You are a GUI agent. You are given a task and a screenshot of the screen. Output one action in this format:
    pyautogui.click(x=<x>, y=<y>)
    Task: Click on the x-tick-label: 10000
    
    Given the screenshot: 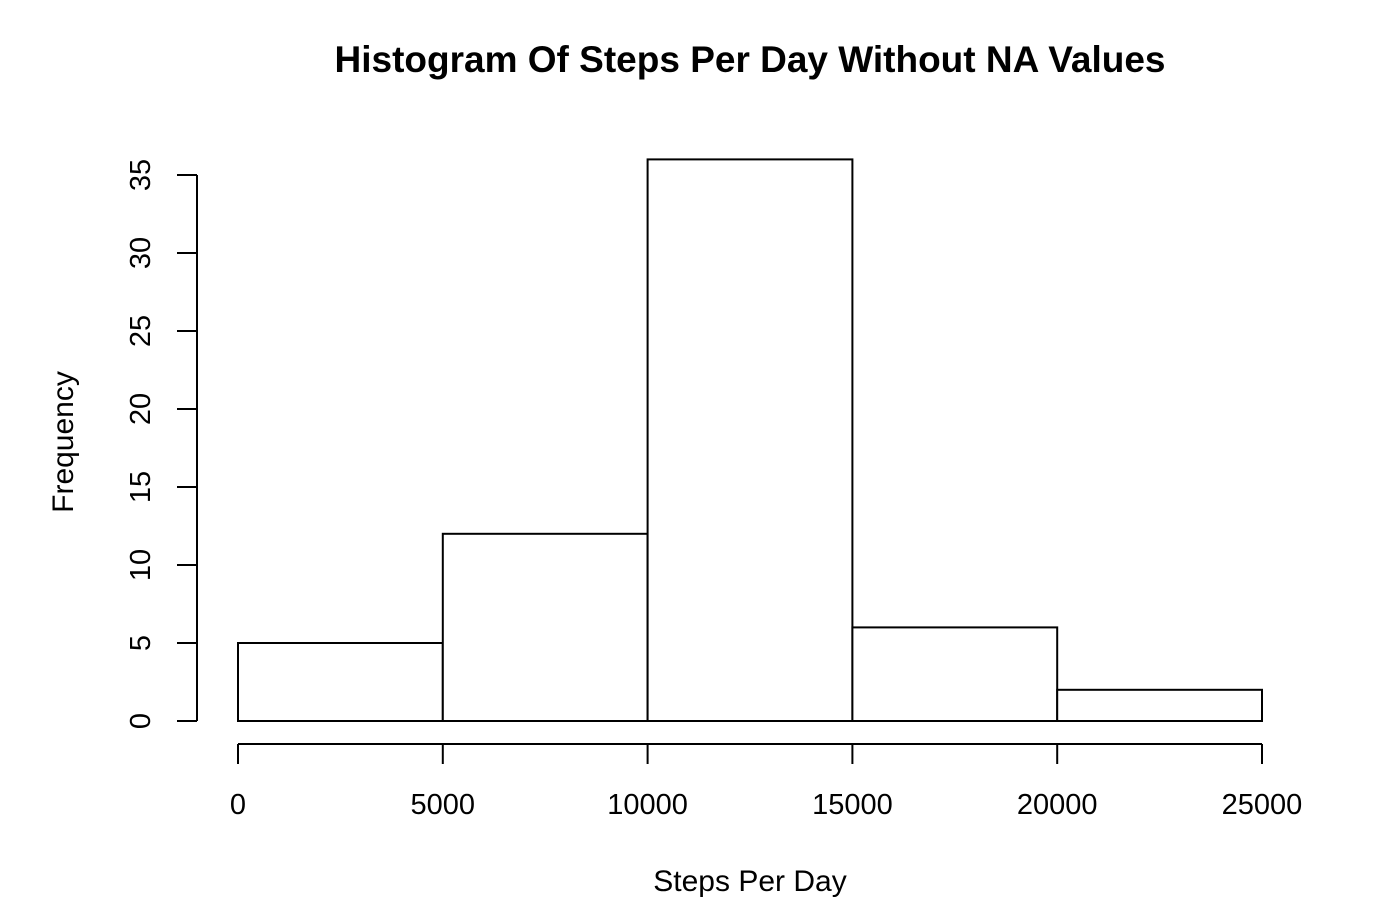 What is the action you would take?
    pyautogui.click(x=647, y=805)
    